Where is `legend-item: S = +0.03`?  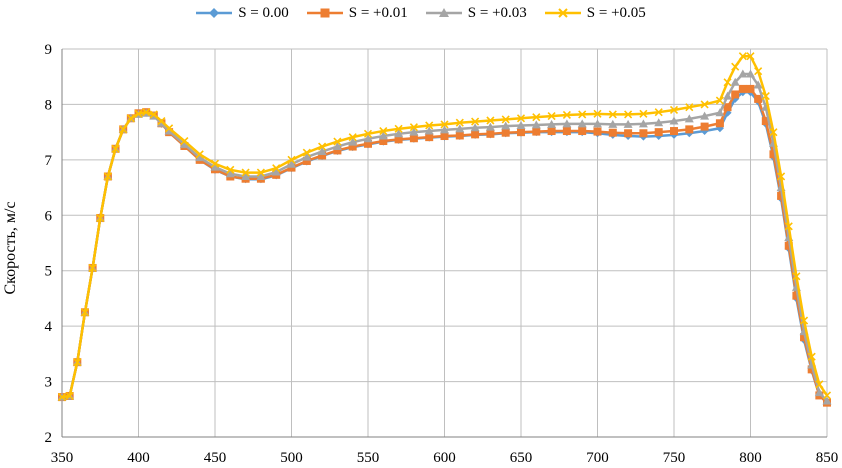 legend-item: S = +0.03 is located at coordinates (476, 13).